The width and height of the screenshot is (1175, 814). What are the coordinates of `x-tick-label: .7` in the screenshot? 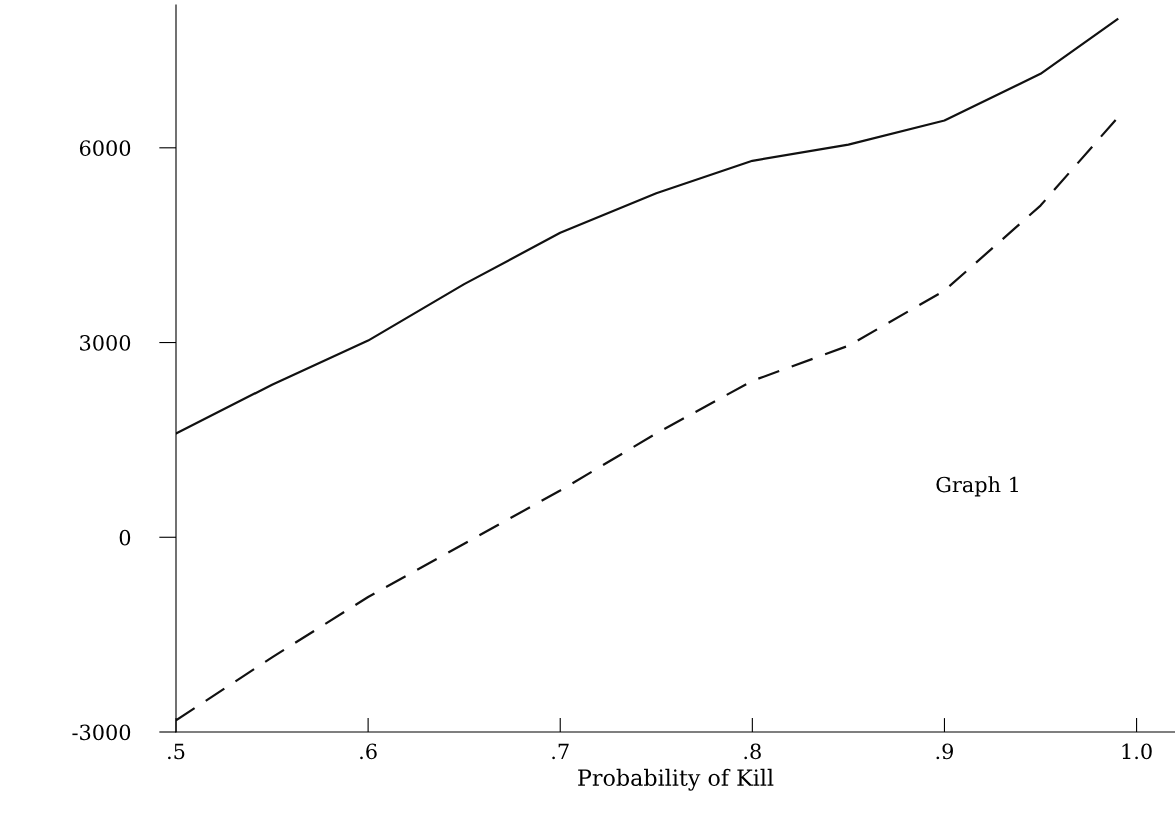 It's located at (560, 751).